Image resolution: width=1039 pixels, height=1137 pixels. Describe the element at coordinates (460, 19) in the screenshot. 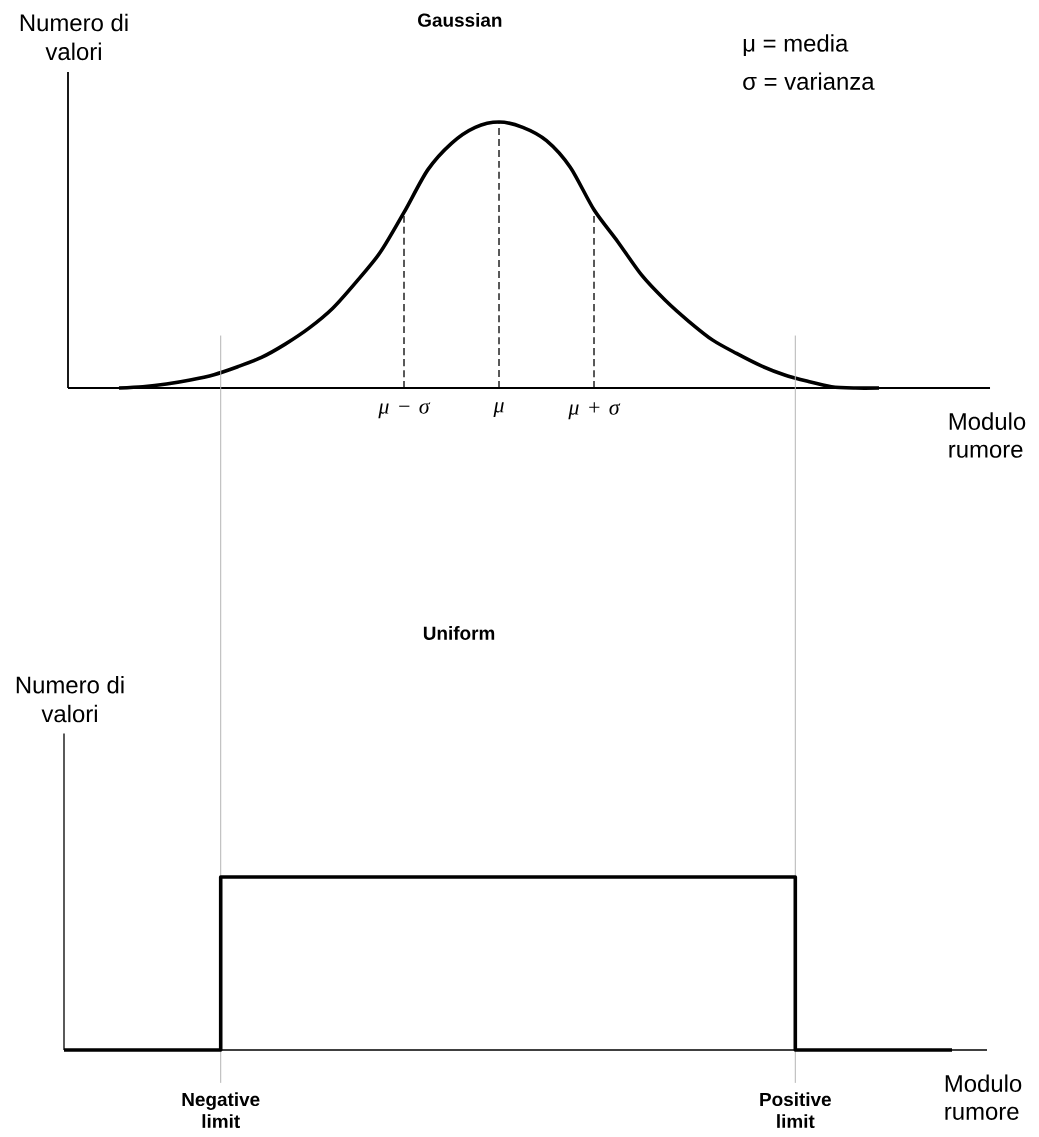

I see `chart-title: Gaussian` at that location.